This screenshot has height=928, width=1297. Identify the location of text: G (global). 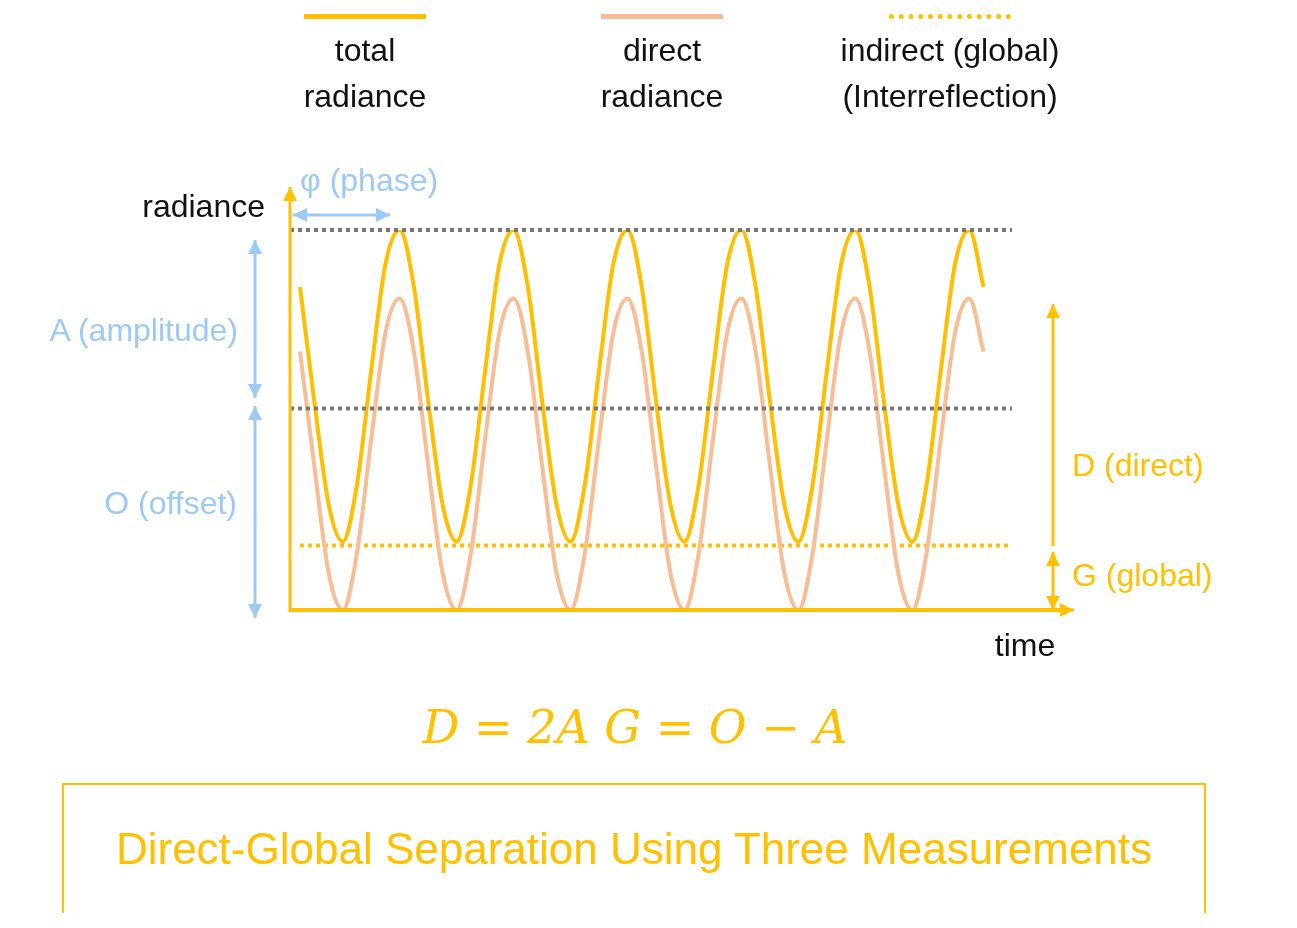
(1142, 575).